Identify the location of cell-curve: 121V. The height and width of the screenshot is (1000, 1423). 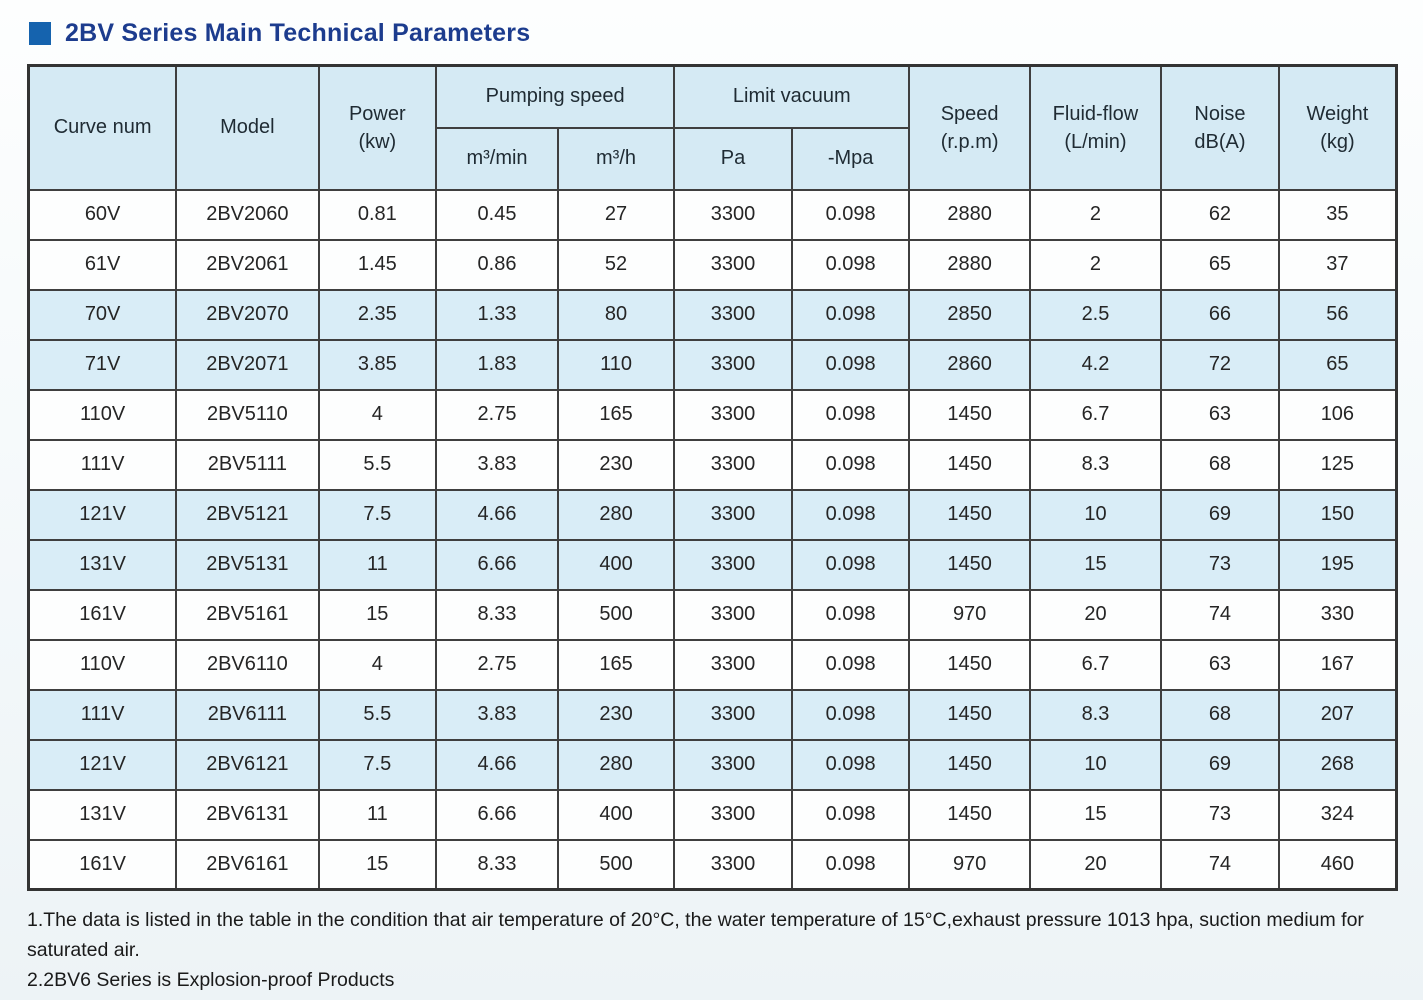
(102, 764).